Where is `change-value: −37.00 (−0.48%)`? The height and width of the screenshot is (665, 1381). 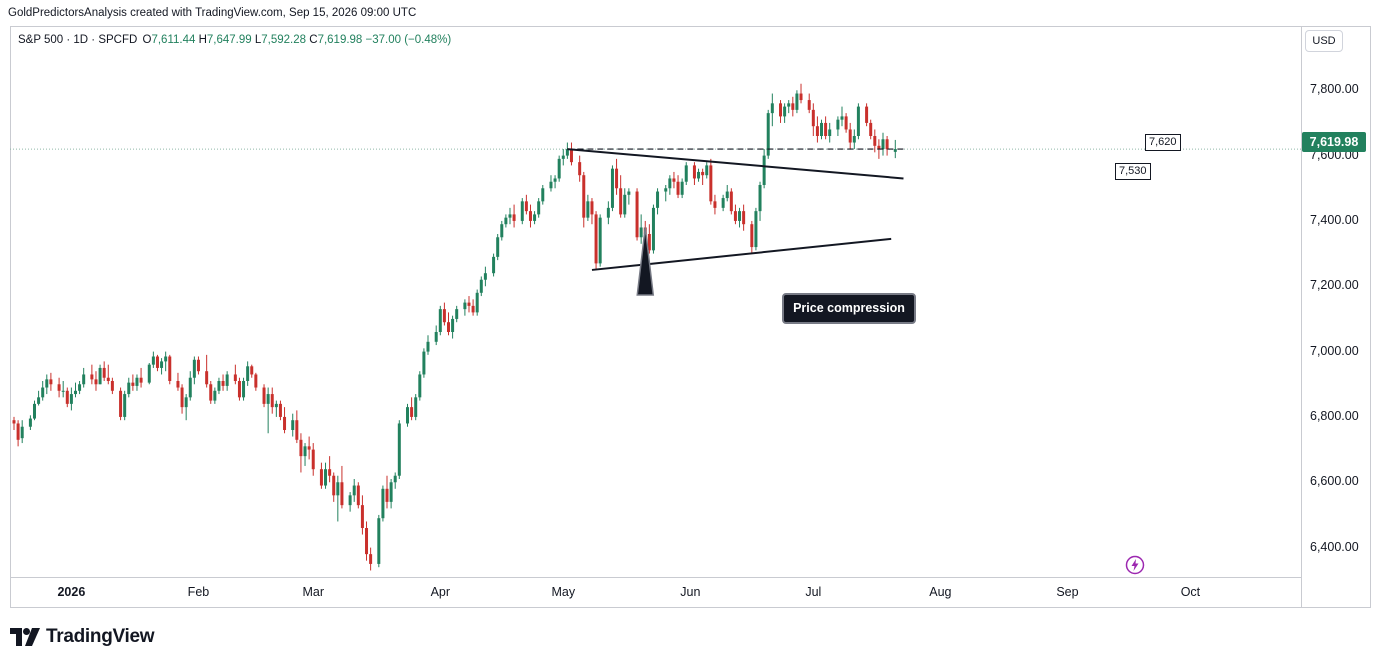 change-value: −37.00 (−0.48%) is located at coordinates (408, 40).